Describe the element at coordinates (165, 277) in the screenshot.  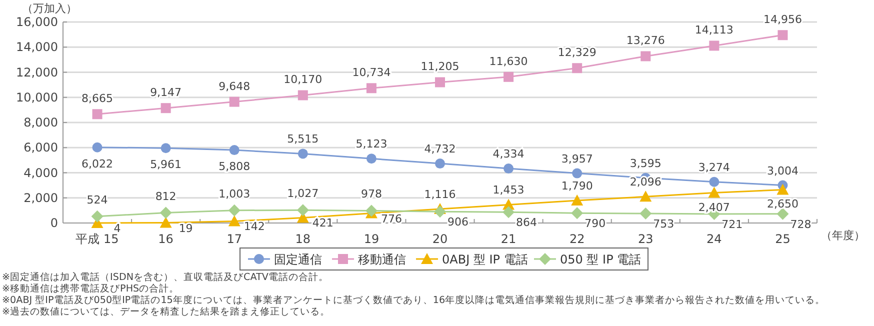
I see `text: ※固定通信は加入電話（ISDNを含む）、直収電話及びCATV電話の合計。` at that location.